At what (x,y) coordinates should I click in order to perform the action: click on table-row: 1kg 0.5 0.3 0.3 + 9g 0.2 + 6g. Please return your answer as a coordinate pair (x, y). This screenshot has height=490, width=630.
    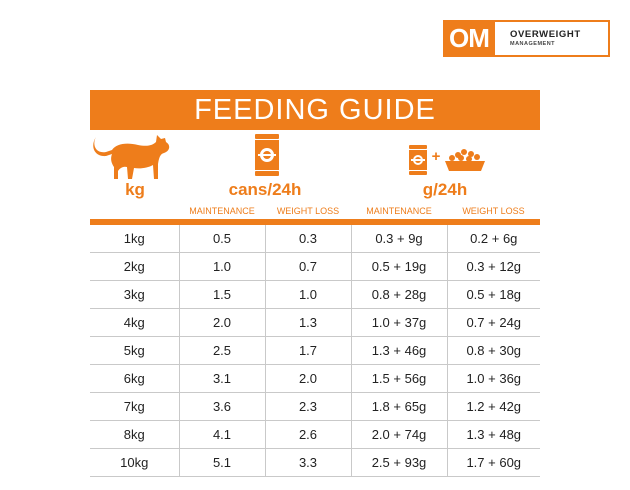
    Looking at the image, I should click on (315, 239).